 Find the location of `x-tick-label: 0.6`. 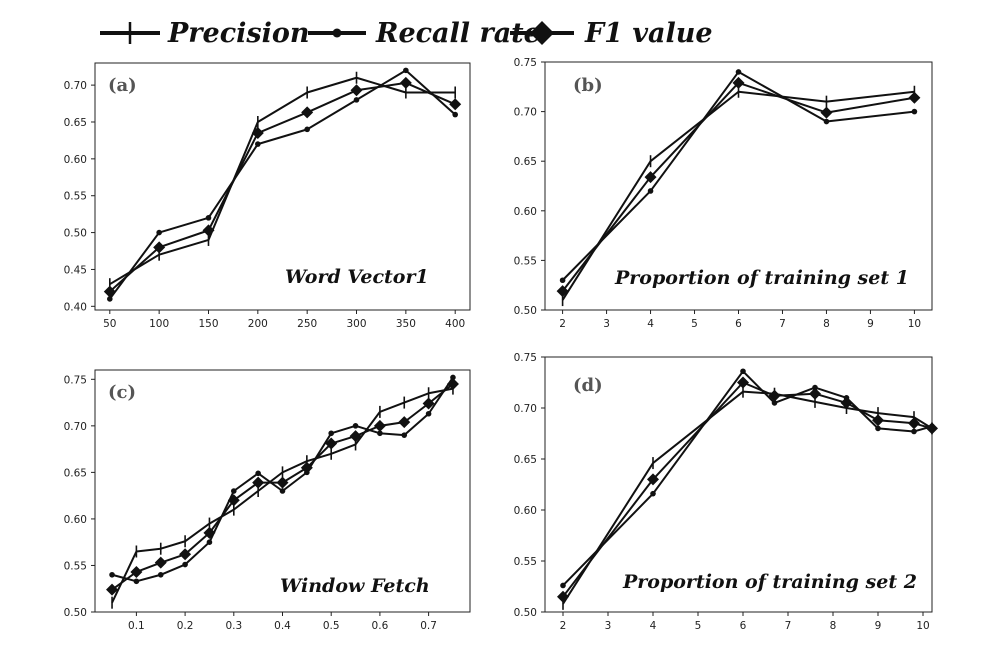

x-tick-label: 0.6 is located at coordinates (380, 626).